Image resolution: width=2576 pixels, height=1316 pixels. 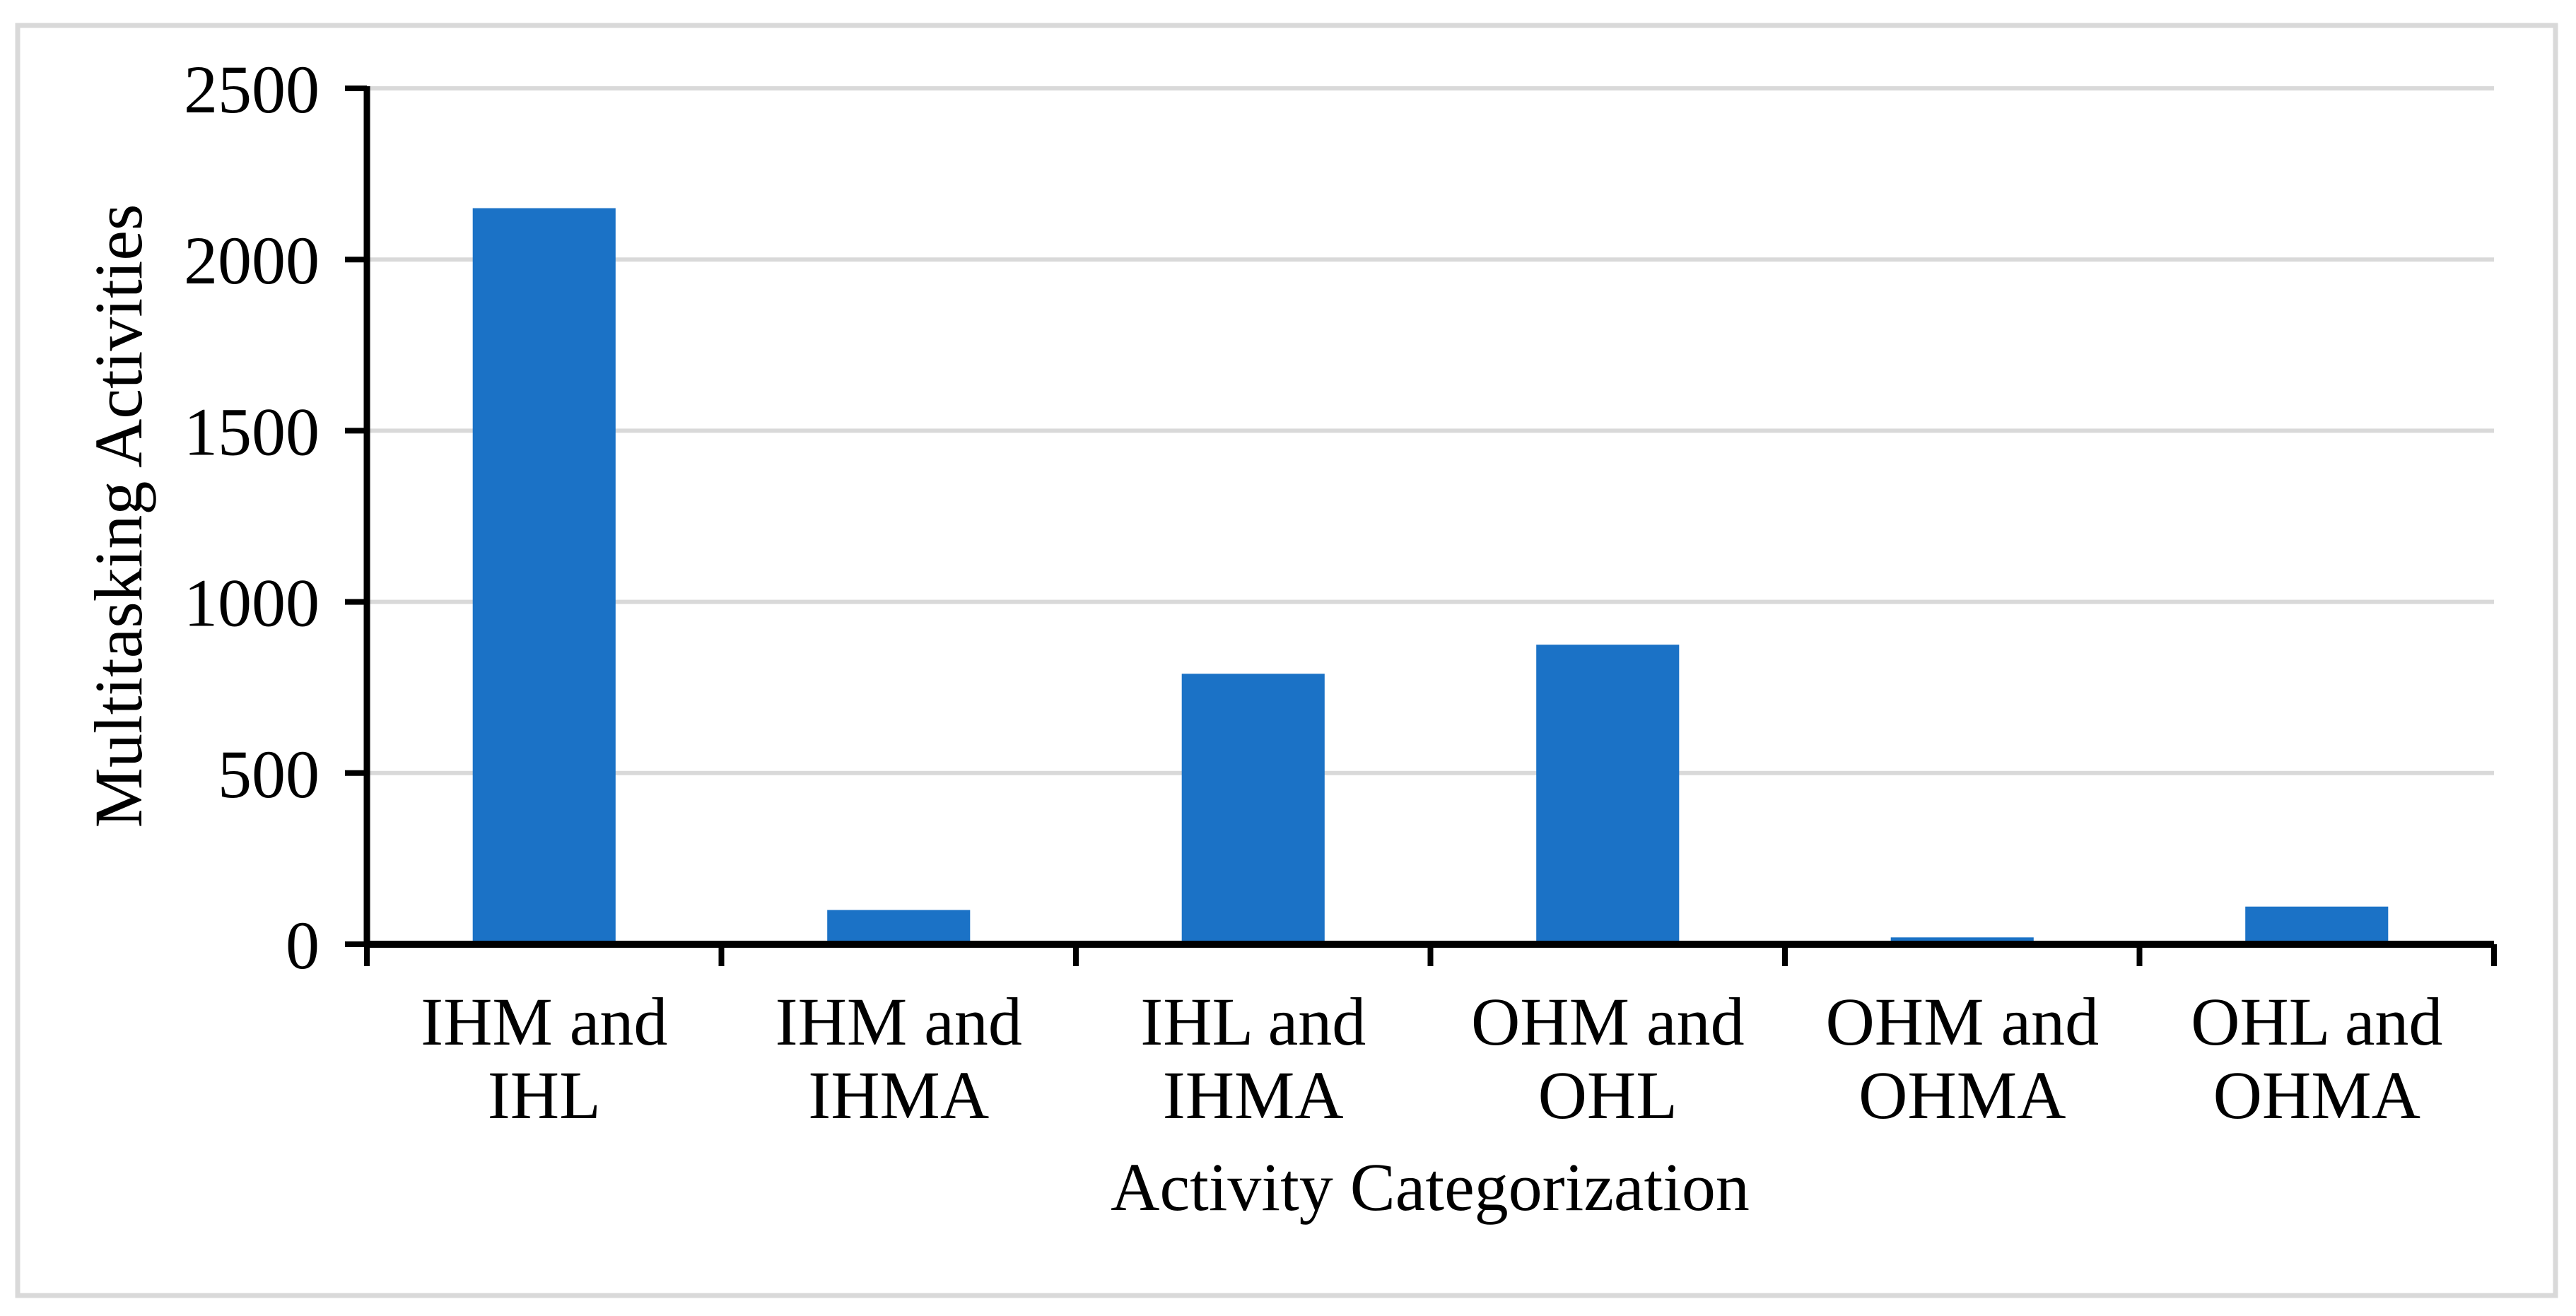 I want to click on bar-ihm-and-ihma, so click(x=899, y=927).